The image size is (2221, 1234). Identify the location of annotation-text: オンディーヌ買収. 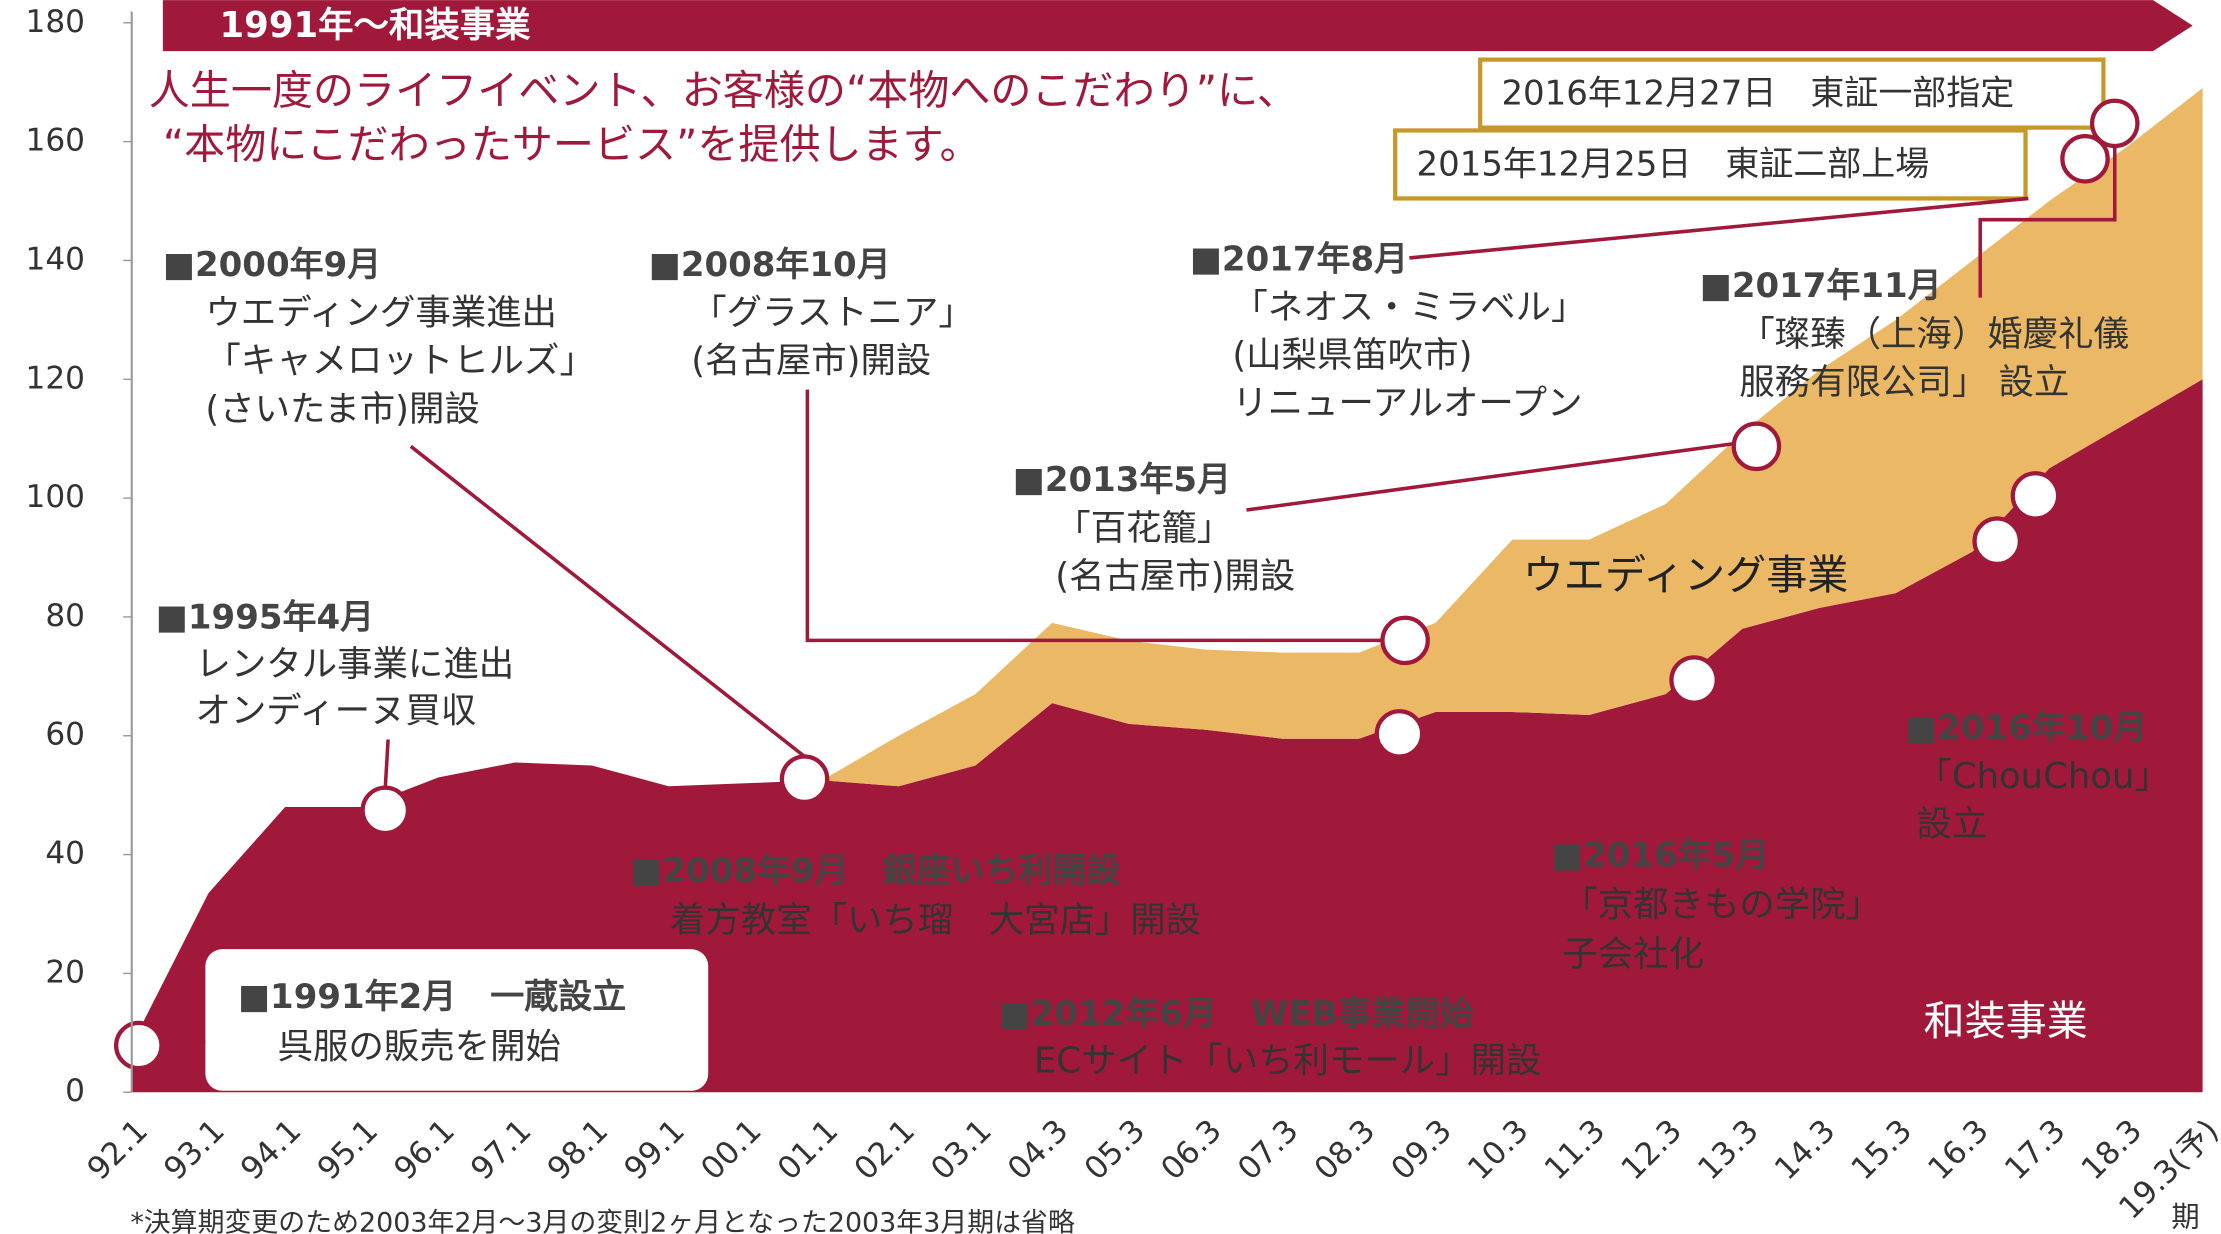
(335, 711).